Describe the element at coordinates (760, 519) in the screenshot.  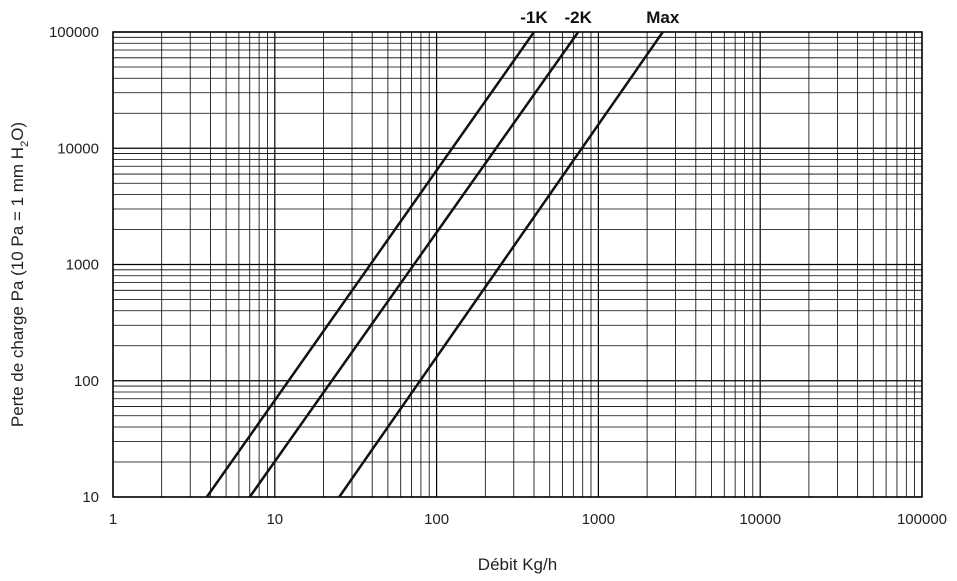
I see `x-tick-label: 10000` at that location.